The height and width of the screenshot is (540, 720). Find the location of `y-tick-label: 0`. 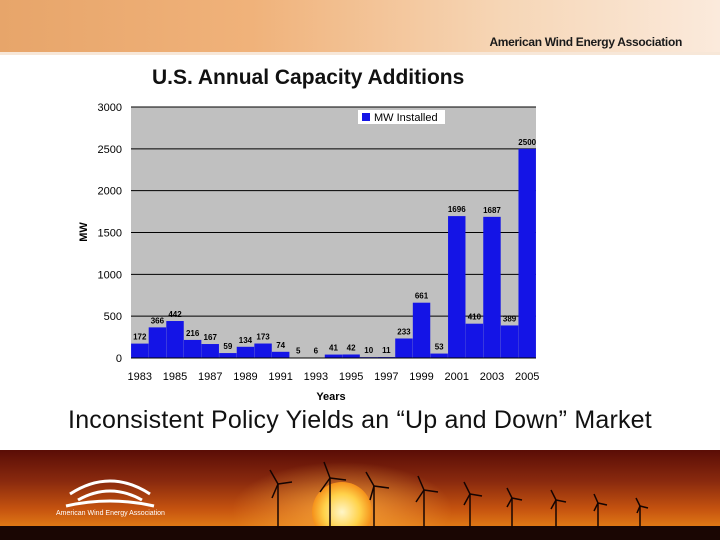

y-tick-label: 0 is located at coordinates (119, 359).